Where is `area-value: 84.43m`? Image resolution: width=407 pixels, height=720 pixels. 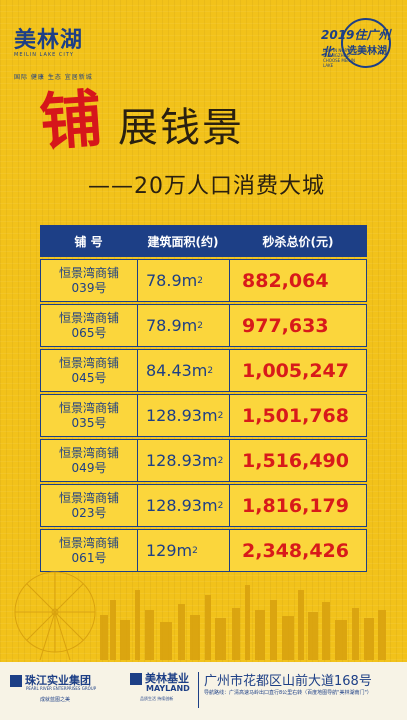
area-value: 84.43m is located at coordinates (177, 370).